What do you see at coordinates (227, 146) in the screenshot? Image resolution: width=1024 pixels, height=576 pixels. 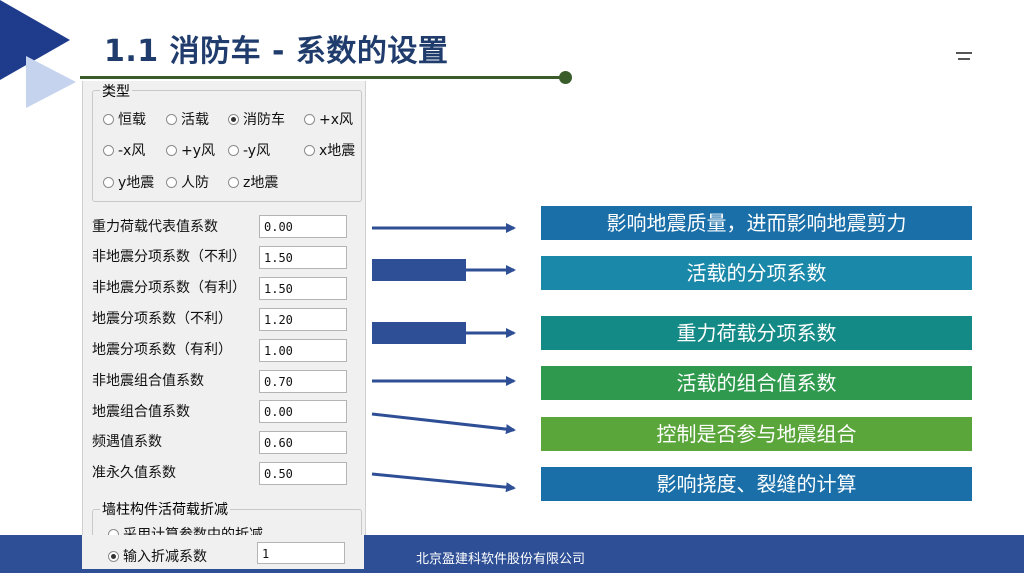 I see `type-groupbox` at bounding box center [227, 146].